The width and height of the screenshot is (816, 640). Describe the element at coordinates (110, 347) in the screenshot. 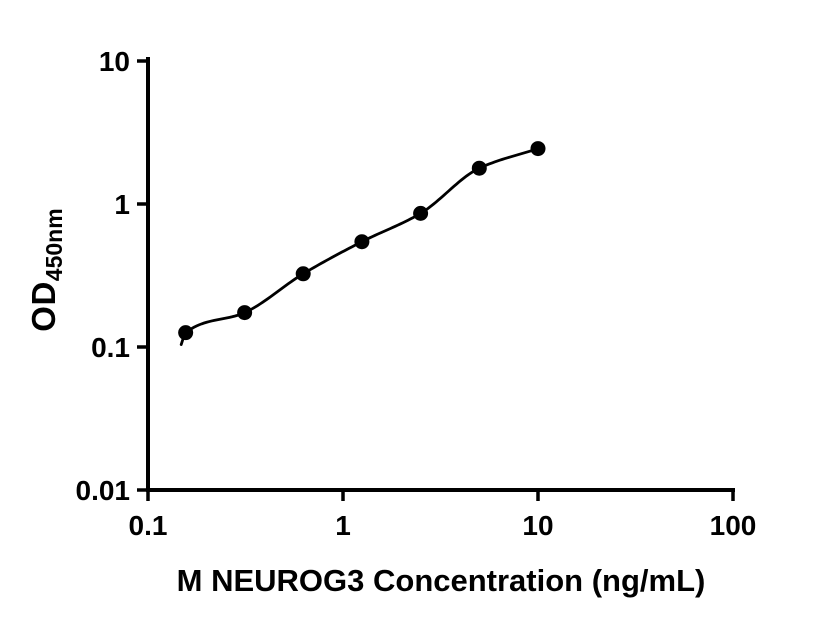

I see `y-axis-tick-label: 0.1` at that location.